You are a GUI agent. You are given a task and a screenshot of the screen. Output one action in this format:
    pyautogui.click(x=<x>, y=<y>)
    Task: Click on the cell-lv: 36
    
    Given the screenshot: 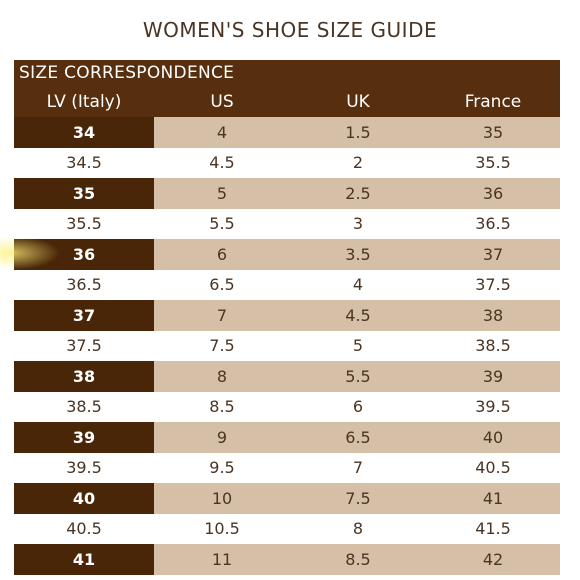 What is the action you would take?
    pyautogui.click(x=84, y=254)
    